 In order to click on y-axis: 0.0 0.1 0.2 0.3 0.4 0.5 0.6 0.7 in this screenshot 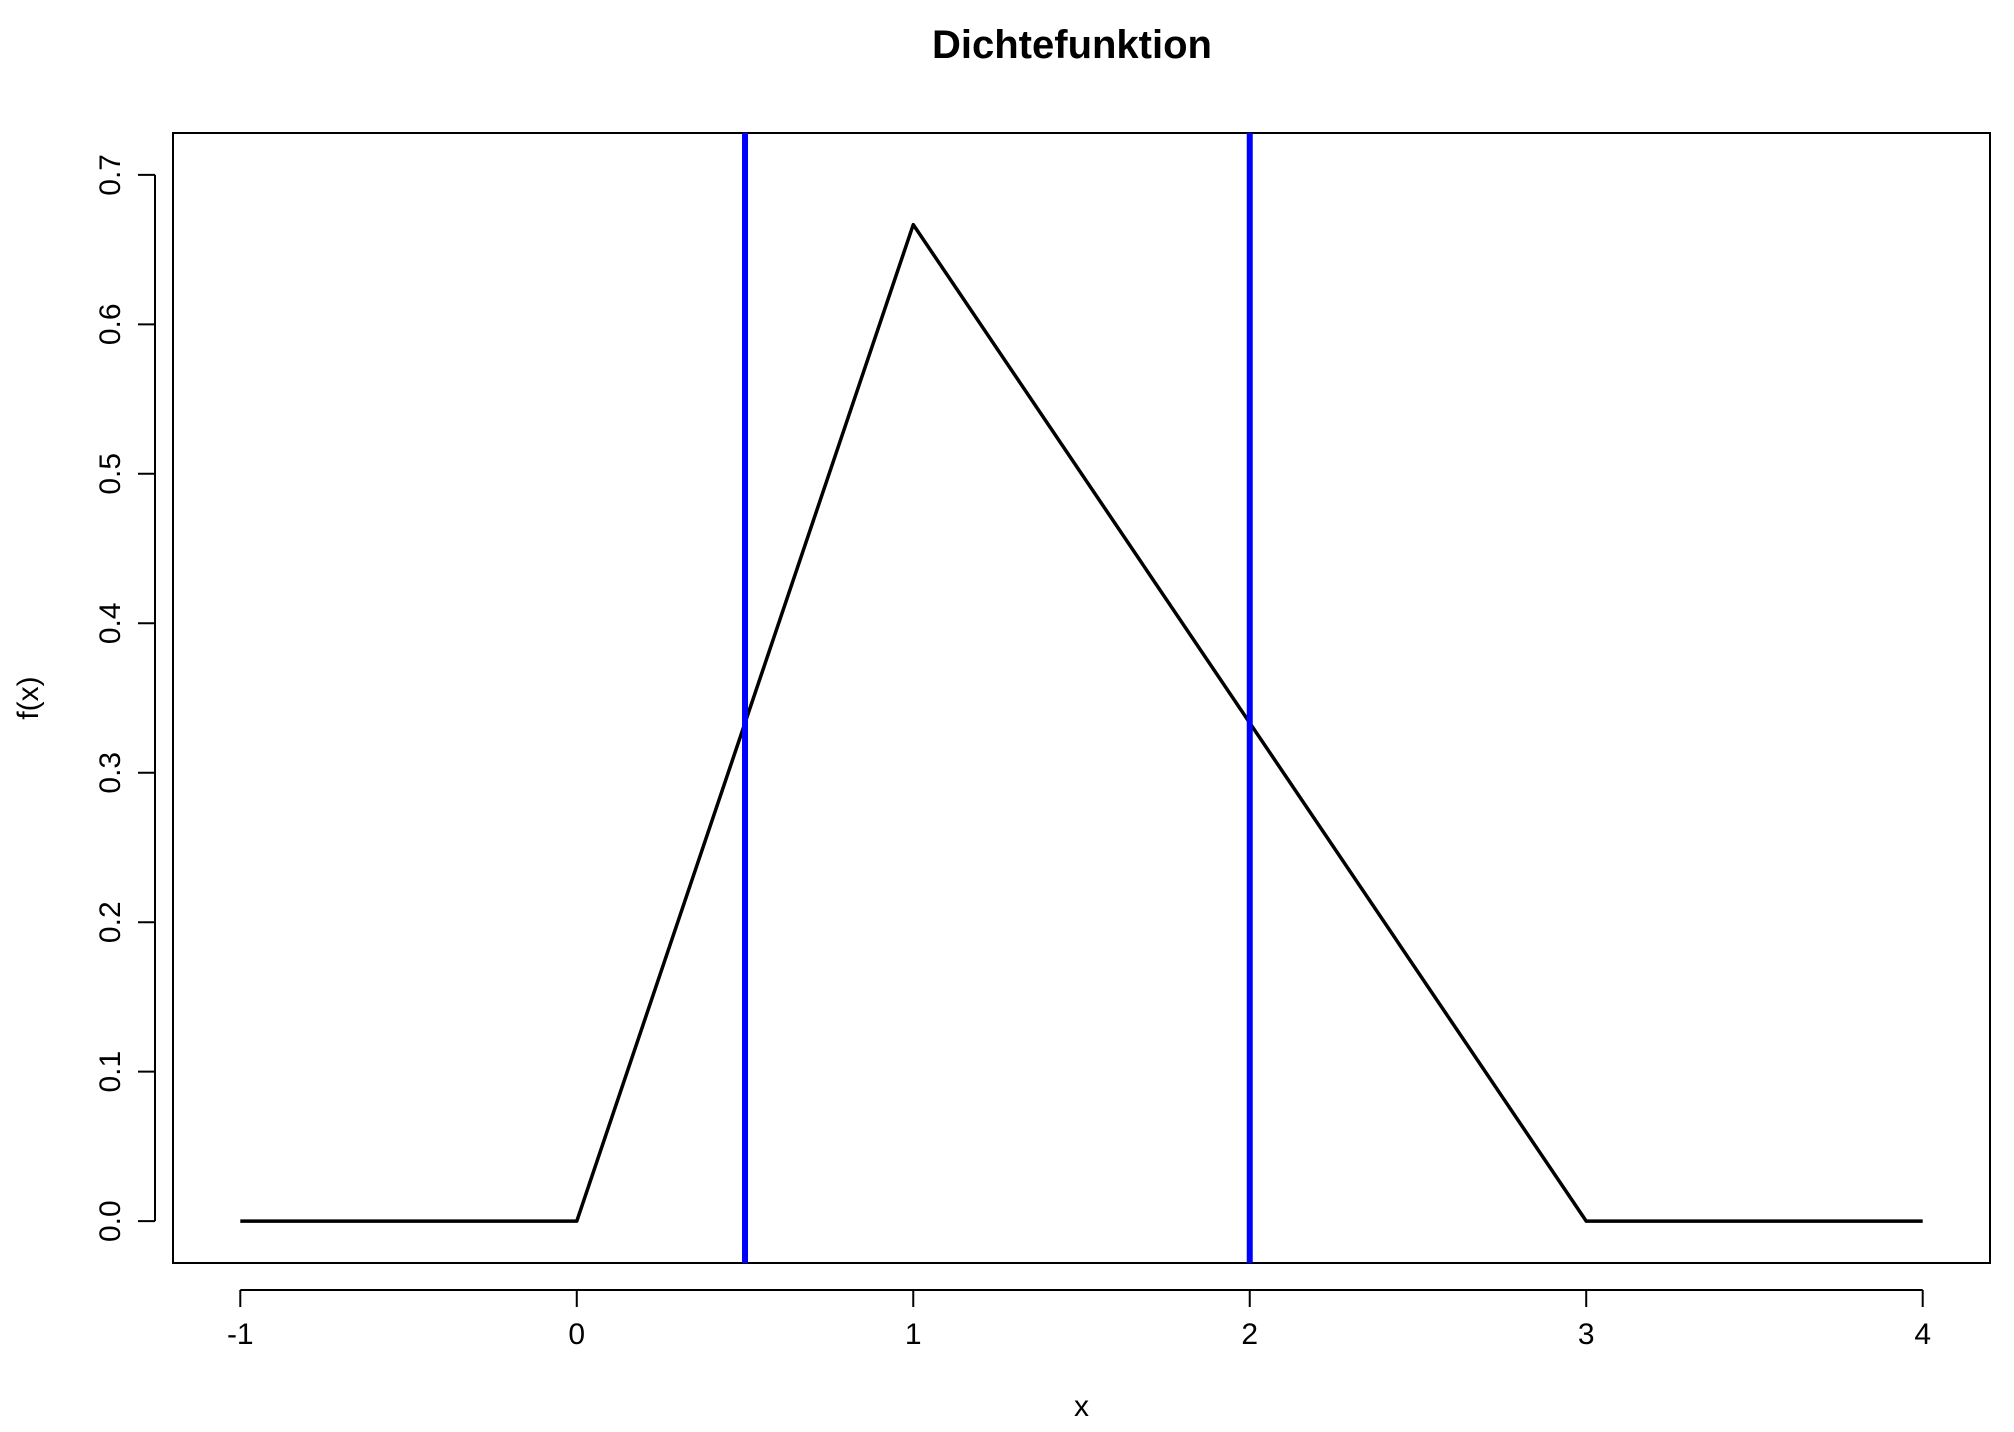, I will do `click(125, 698)`.